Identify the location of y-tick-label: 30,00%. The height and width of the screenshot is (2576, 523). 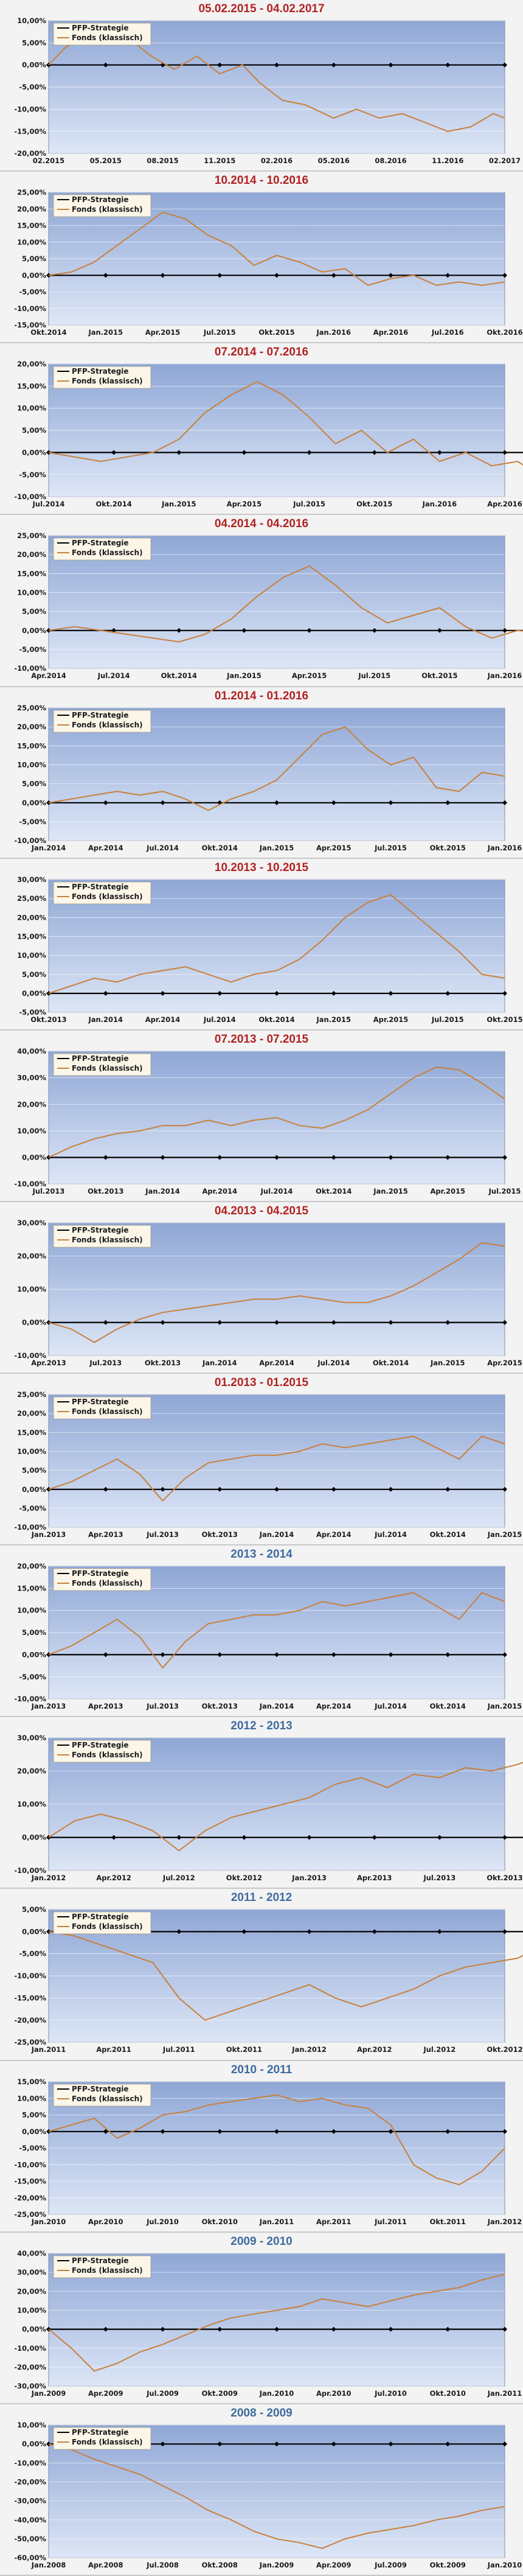
(31, 1223).